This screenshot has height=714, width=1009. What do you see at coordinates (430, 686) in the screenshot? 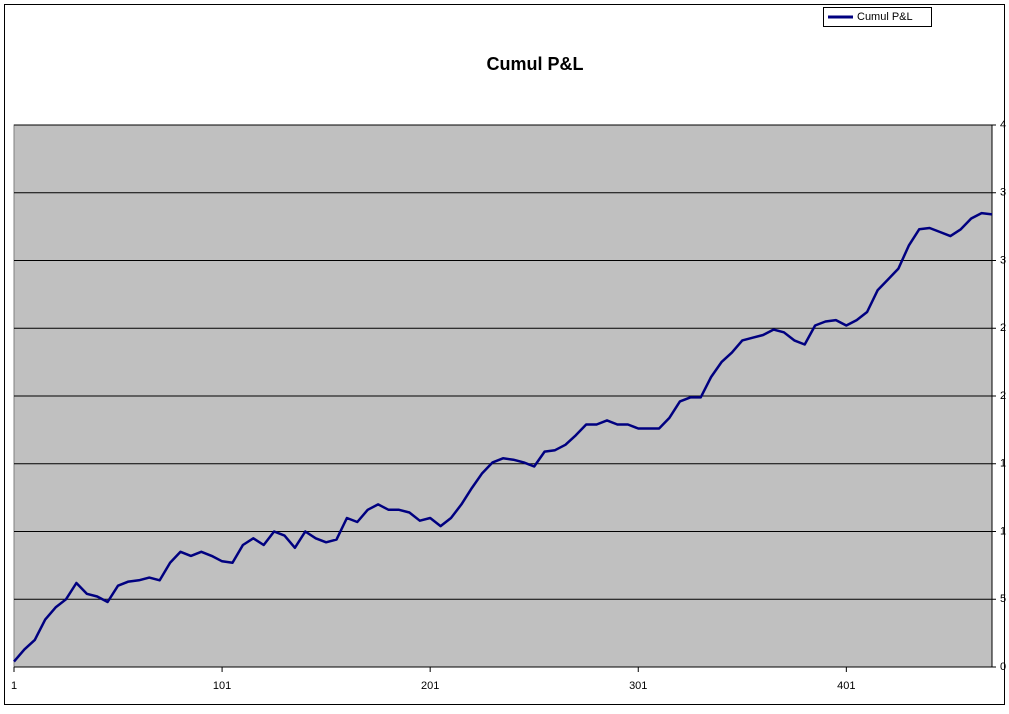
I see `x-tick-label: 201` at bounding box center [430, 686].